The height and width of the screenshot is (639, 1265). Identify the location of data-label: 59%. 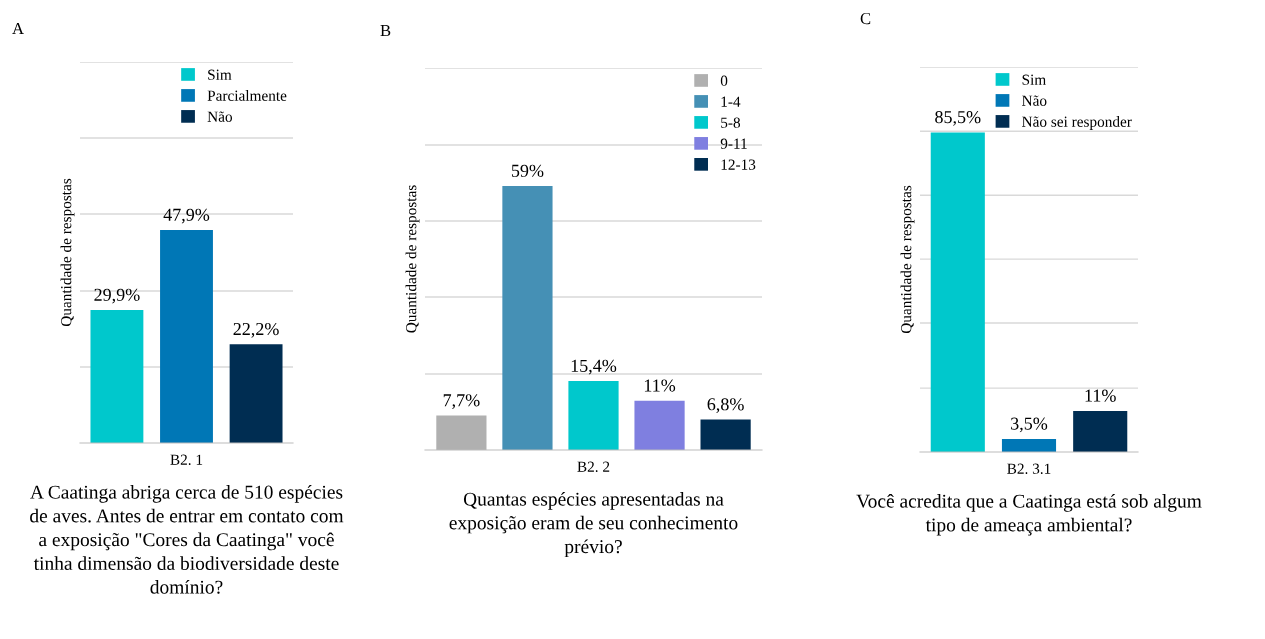
(527, 170).